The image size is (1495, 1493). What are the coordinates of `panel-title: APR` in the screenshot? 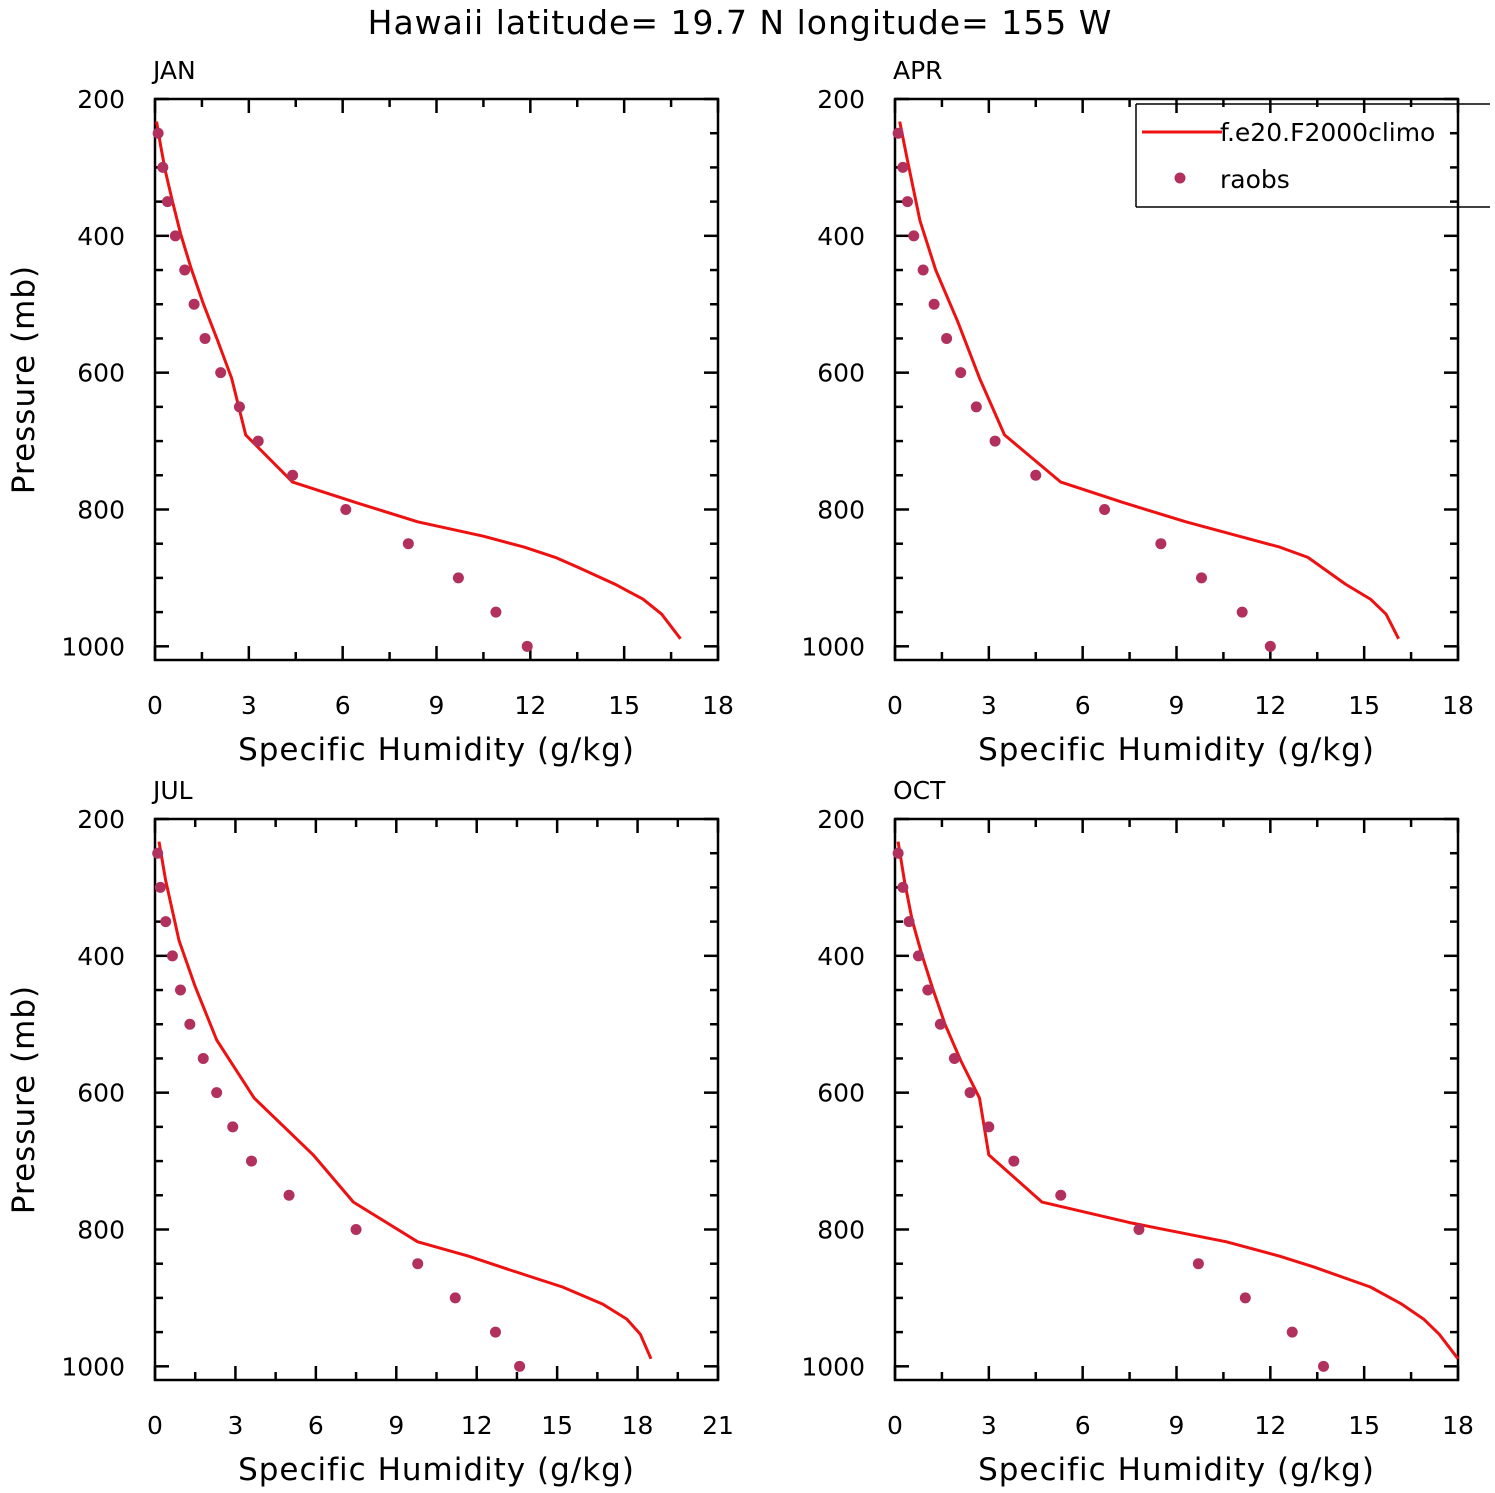 It's located at (918, 70).